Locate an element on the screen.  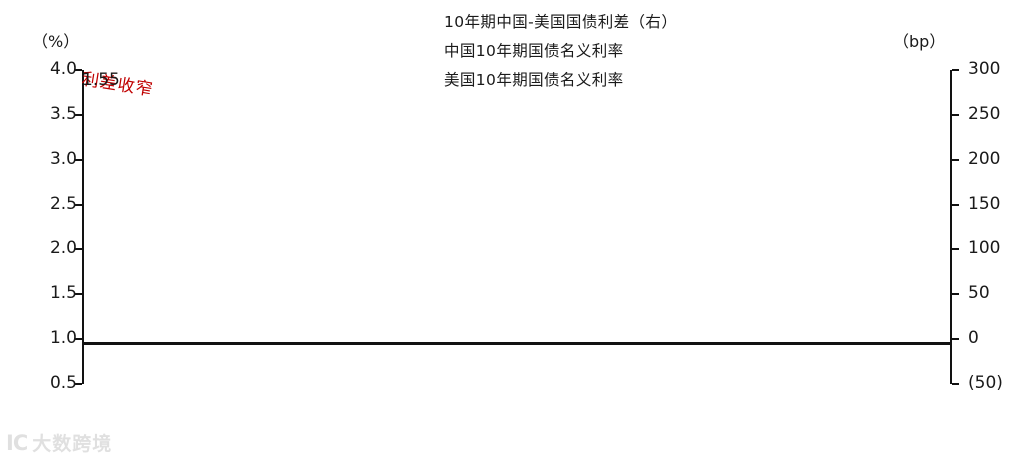
left-tick-label: 3.0 is located at coordinates (63, 158).